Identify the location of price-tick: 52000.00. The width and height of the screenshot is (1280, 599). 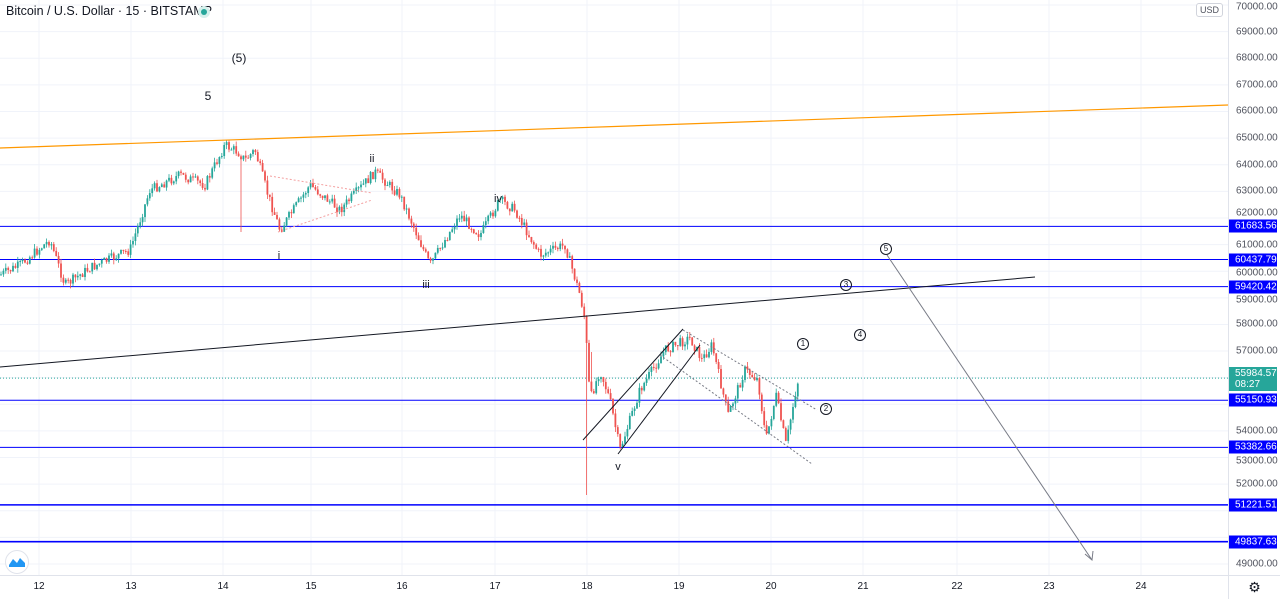
(1257, 484).